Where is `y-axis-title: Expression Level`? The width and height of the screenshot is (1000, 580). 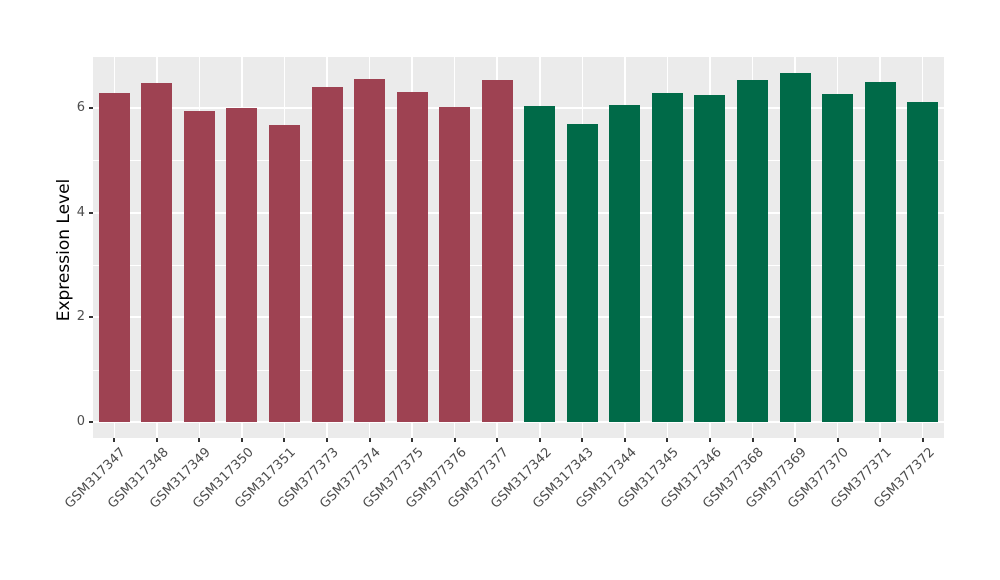 y-axis-title: Expression Level is located at coordinates (64, 250).